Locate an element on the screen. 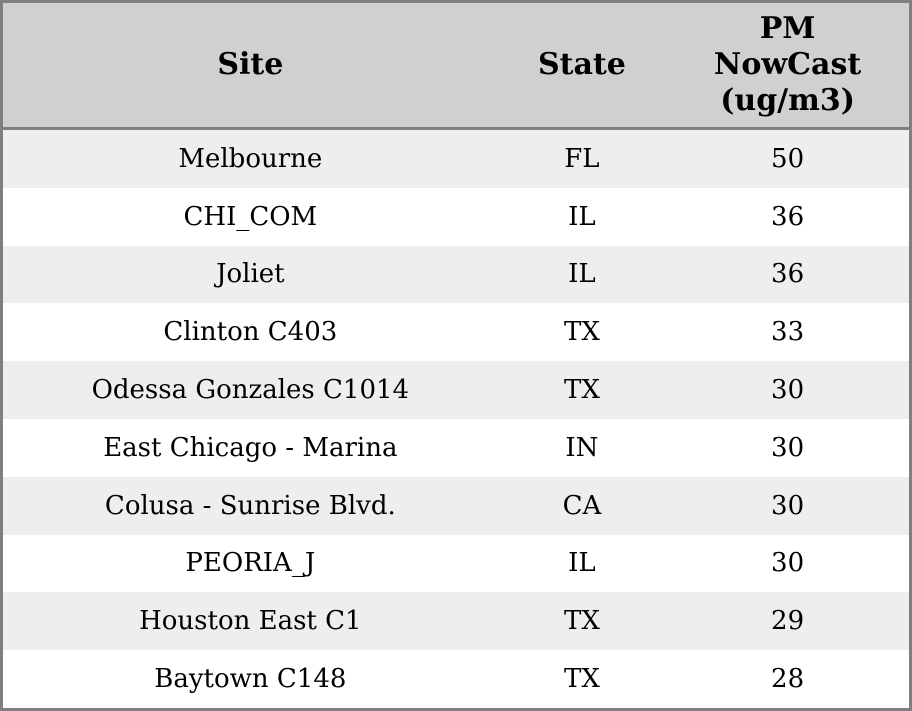 This screenshot has width=912, height=711. site-cell: Clinton C403 is located at coordinates (250, 332).